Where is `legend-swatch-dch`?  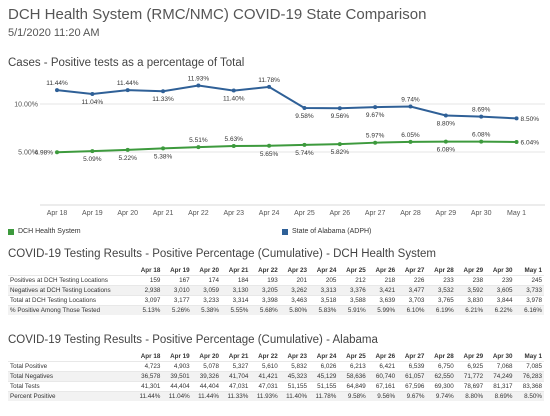
legend-swatch-dch is located at coordinates (11, 231).